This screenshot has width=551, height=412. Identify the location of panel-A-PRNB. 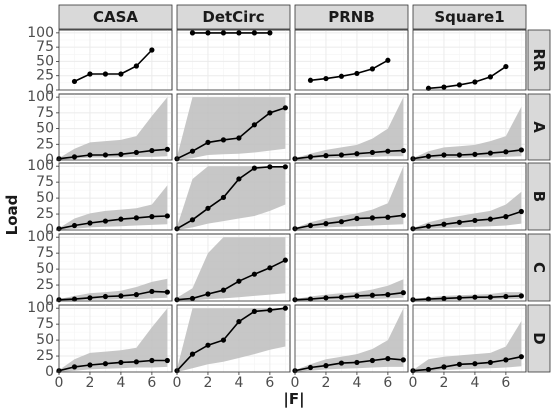
(350, 127).